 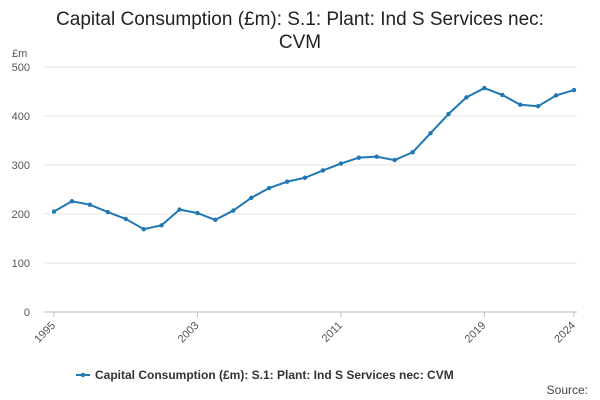 I want to click on legend-swatch-marker, so click(x=83, y=375).